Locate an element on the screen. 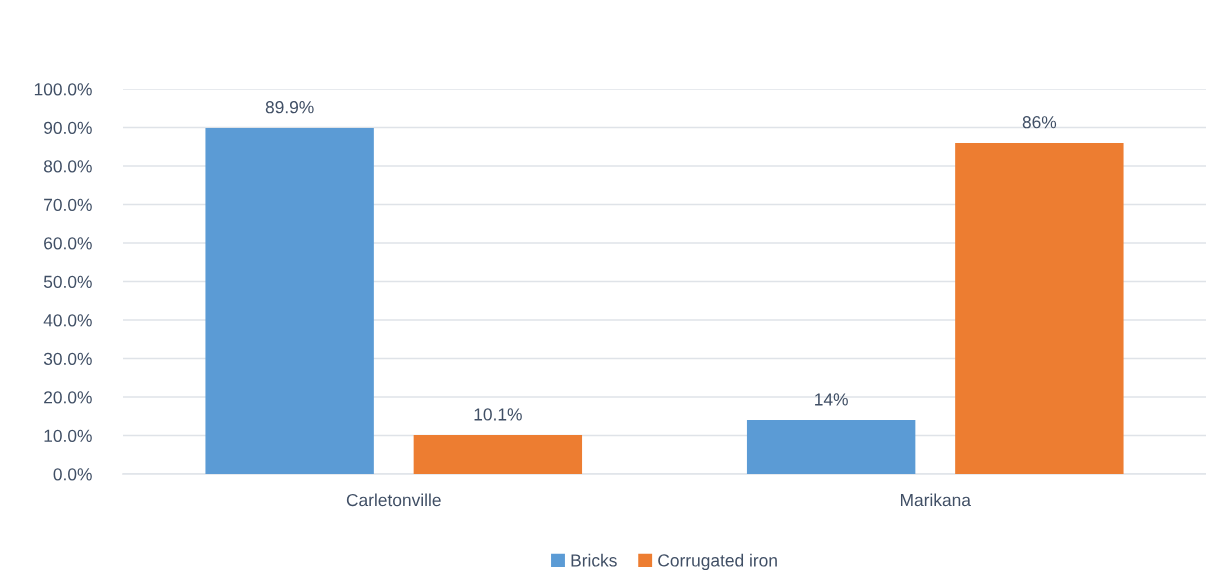  y-tick-label: 50.0% is located at coordinates (67, 281).